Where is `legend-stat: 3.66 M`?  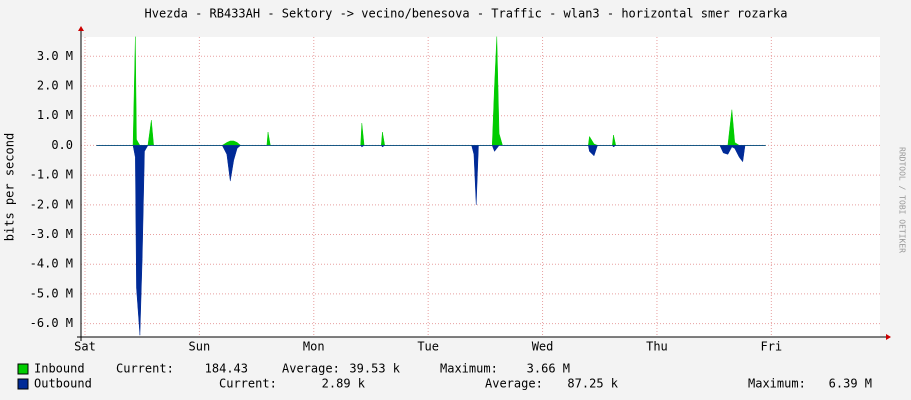 legend-stat: 3.66 M is located at coordinates (548, 369).